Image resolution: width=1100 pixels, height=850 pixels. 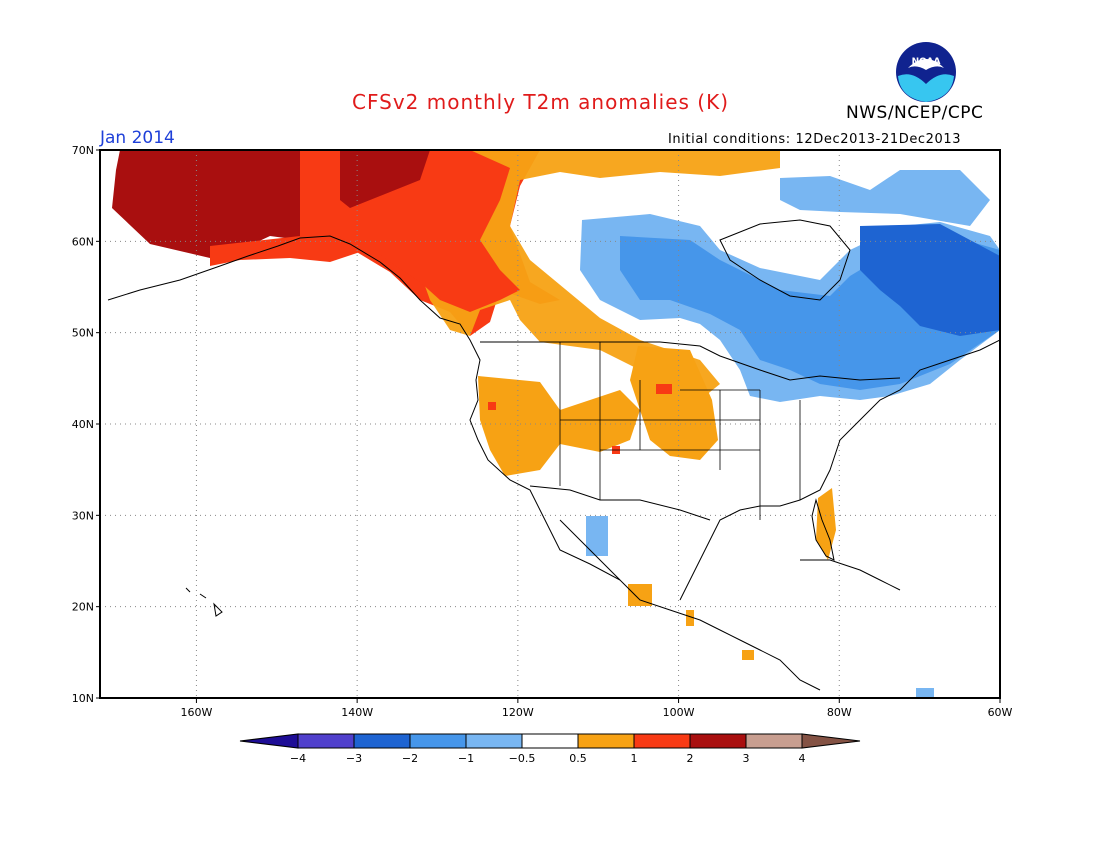 What do you see at coordinates (357, 712) in the screenshot?
I see `lon-tick-label: 140W` at bounding box center [357, 712].